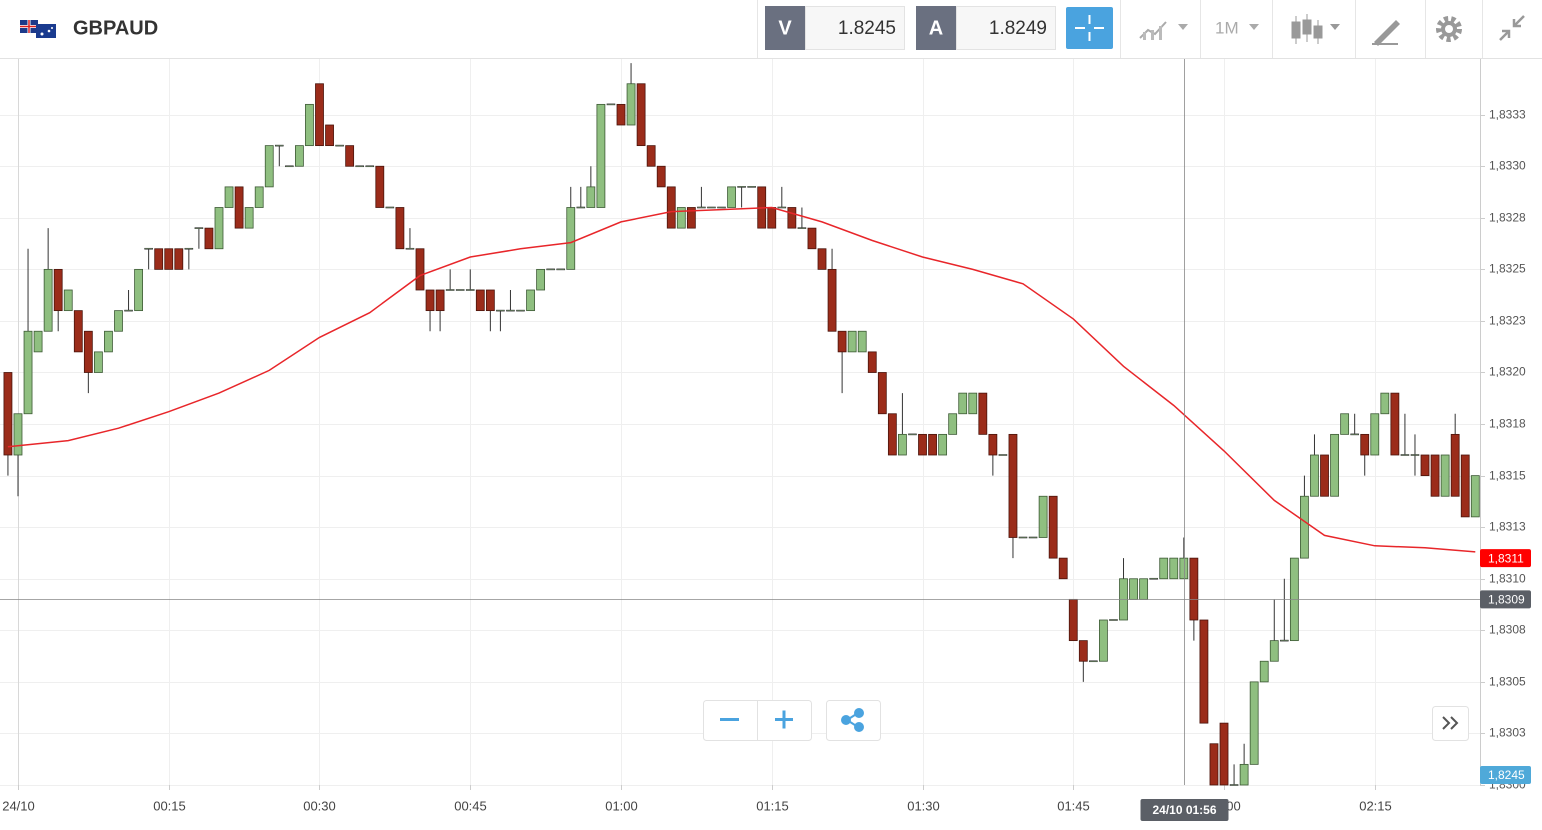 The image size is (1542, 830). I want to click on scroll-right-button, so click(1450, 723).